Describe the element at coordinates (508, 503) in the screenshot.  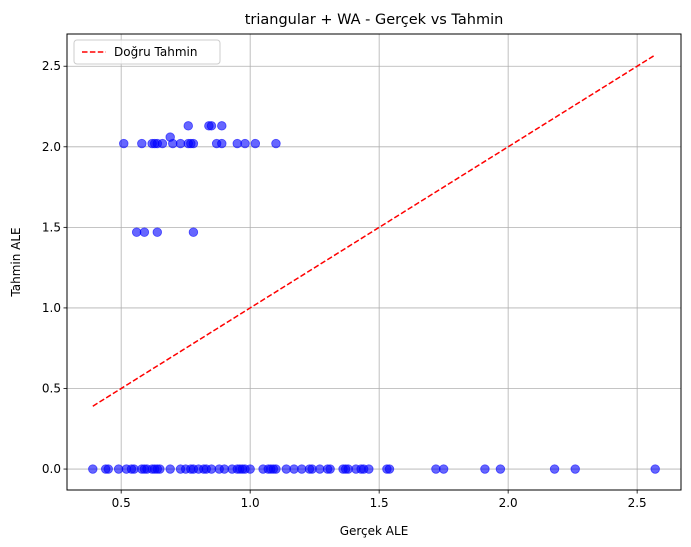
I see `x-tick-label: 2.0` at that location.